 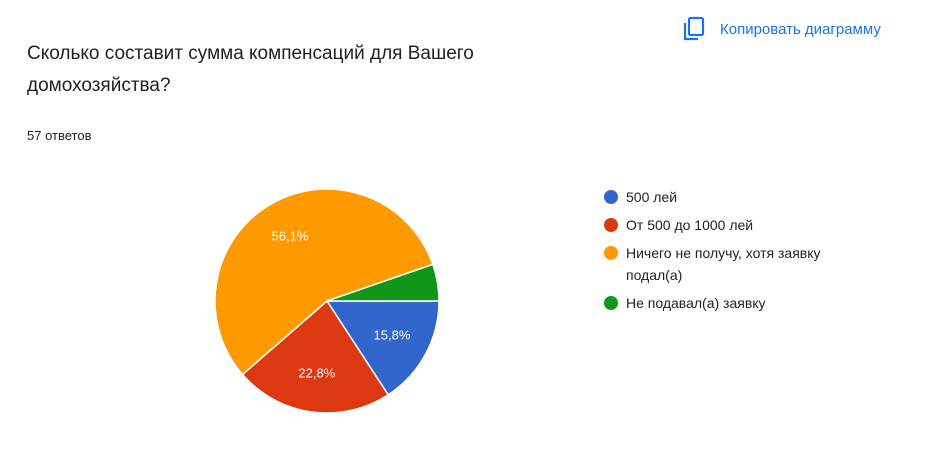 What do you see at coordinates (694, 28) in the screenshot?
I see `copy-icon` at bounding box center [694, 28].